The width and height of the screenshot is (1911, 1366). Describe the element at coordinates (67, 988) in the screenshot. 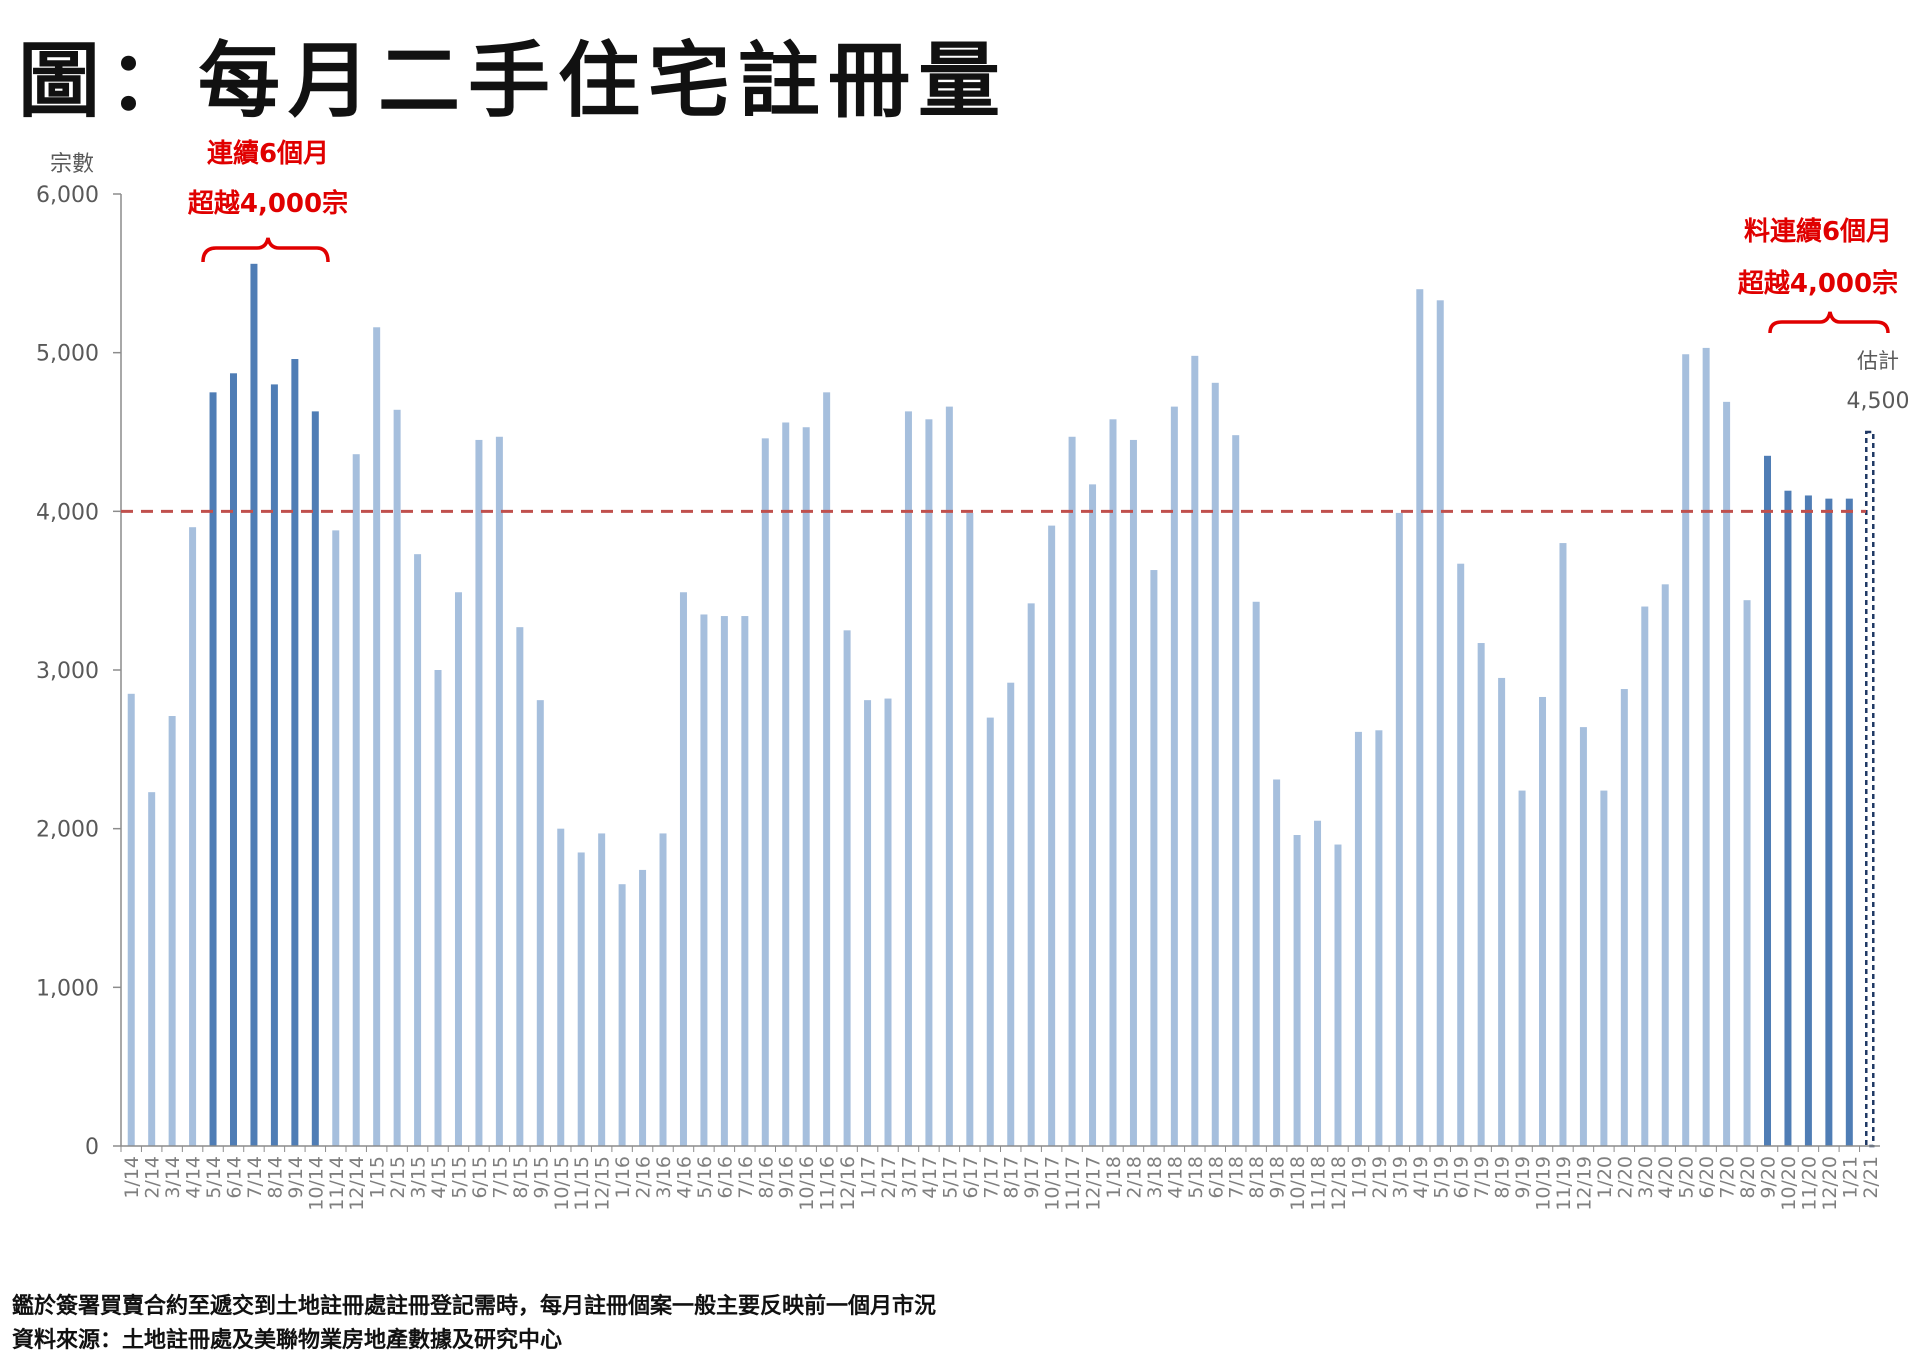

I see `y-tick-label: 1,000` at that location.